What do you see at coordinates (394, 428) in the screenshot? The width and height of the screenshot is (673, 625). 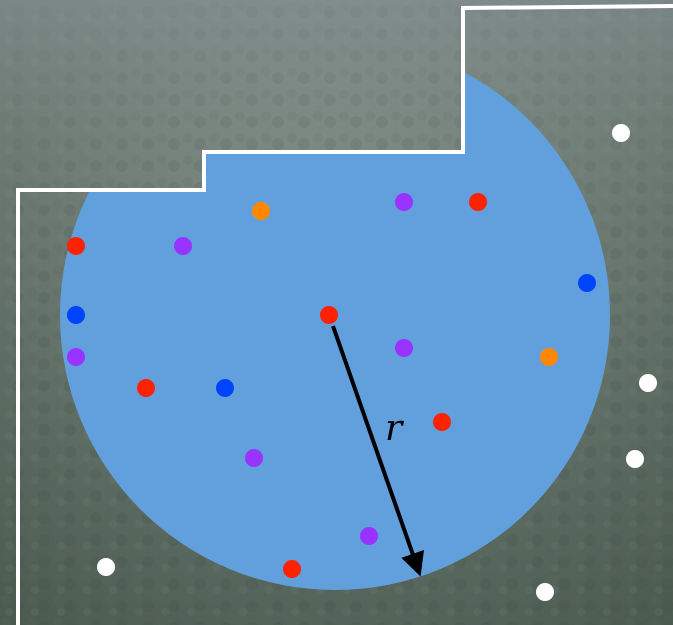 I see `radius-label: r` at bounding box center [394, 428].